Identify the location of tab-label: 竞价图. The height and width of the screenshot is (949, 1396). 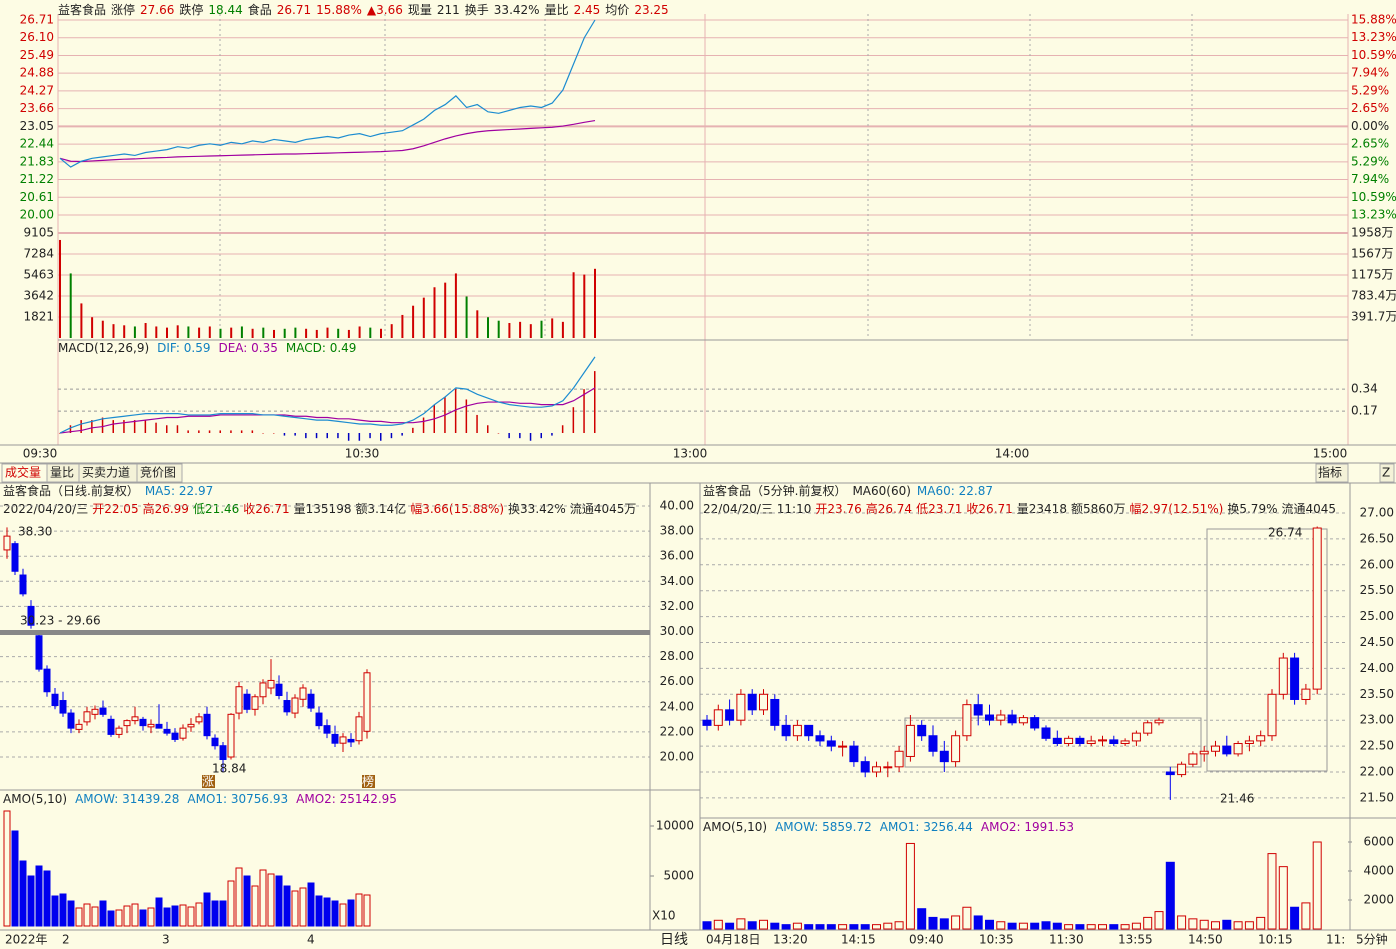
(158, 473).